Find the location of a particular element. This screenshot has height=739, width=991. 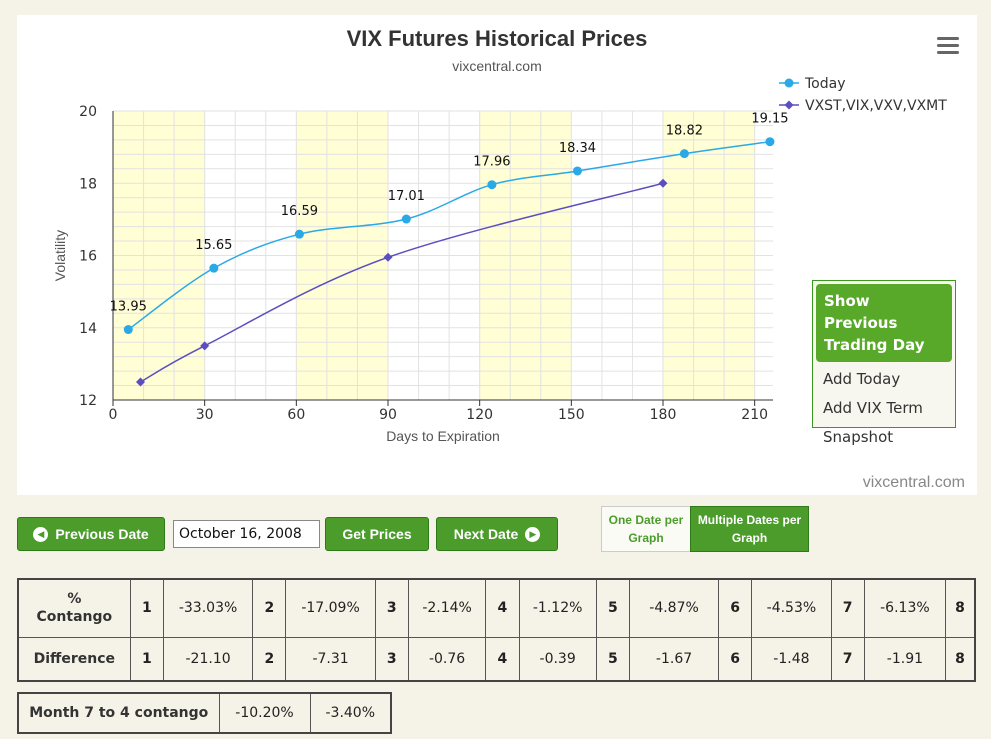

difference-row-label: Difference is located at coordinates (74, 659).